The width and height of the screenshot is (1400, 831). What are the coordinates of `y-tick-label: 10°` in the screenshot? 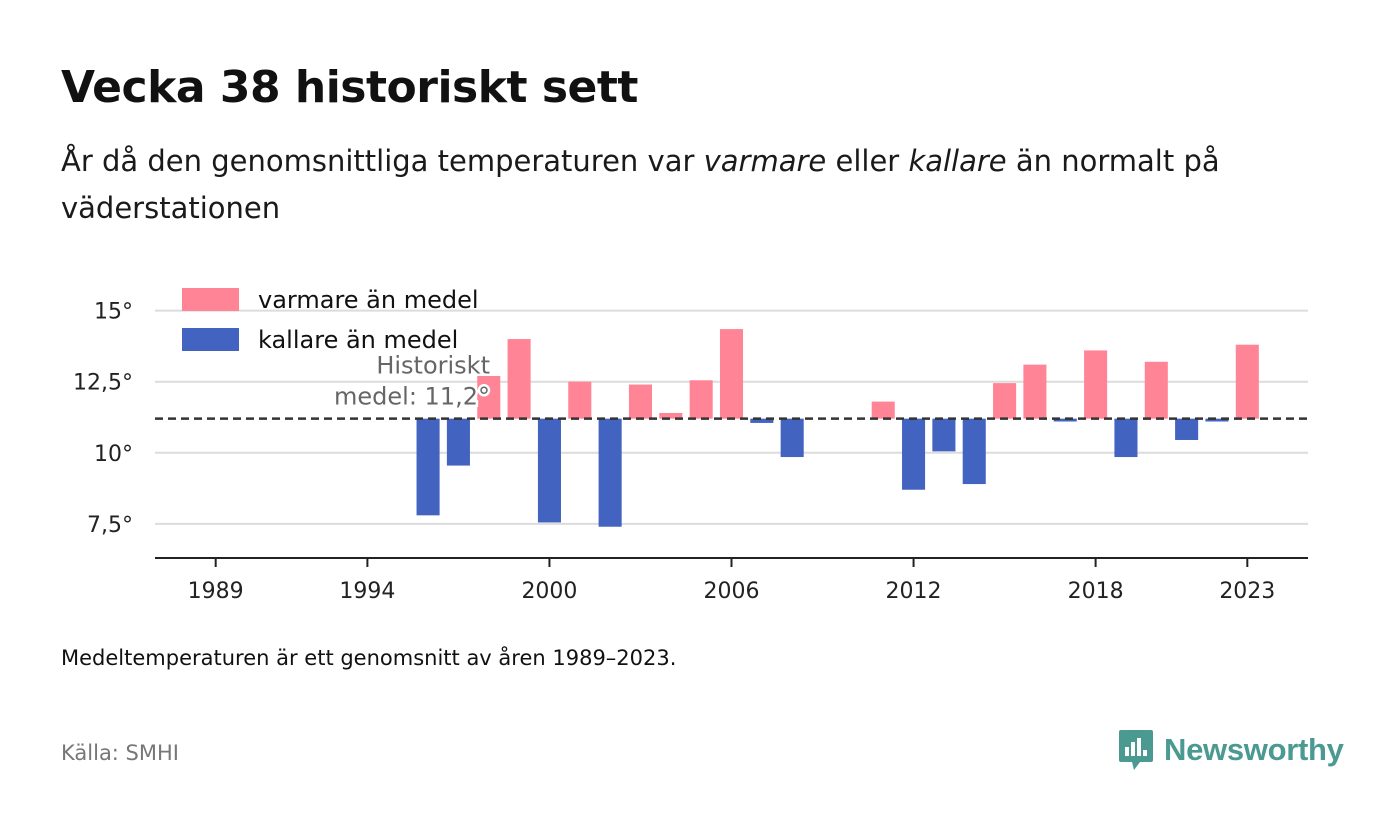 It's located at (113, 454).